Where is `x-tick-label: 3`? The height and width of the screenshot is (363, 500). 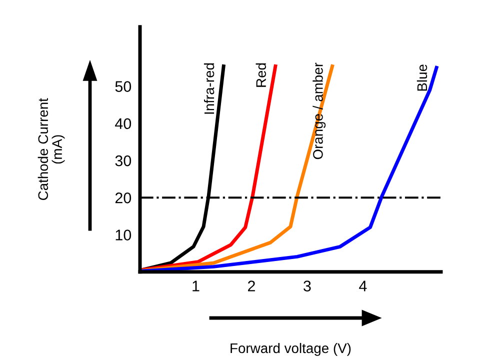 x-tick-label: 3 is located at coordinates (307, 286).